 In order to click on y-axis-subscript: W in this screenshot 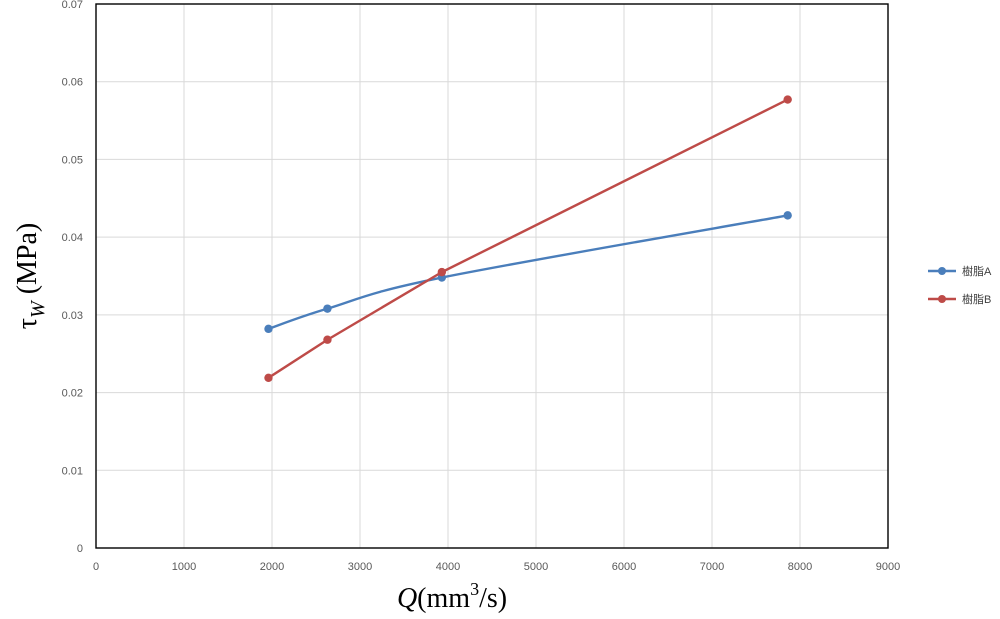, I will do `click(38, 308)`.